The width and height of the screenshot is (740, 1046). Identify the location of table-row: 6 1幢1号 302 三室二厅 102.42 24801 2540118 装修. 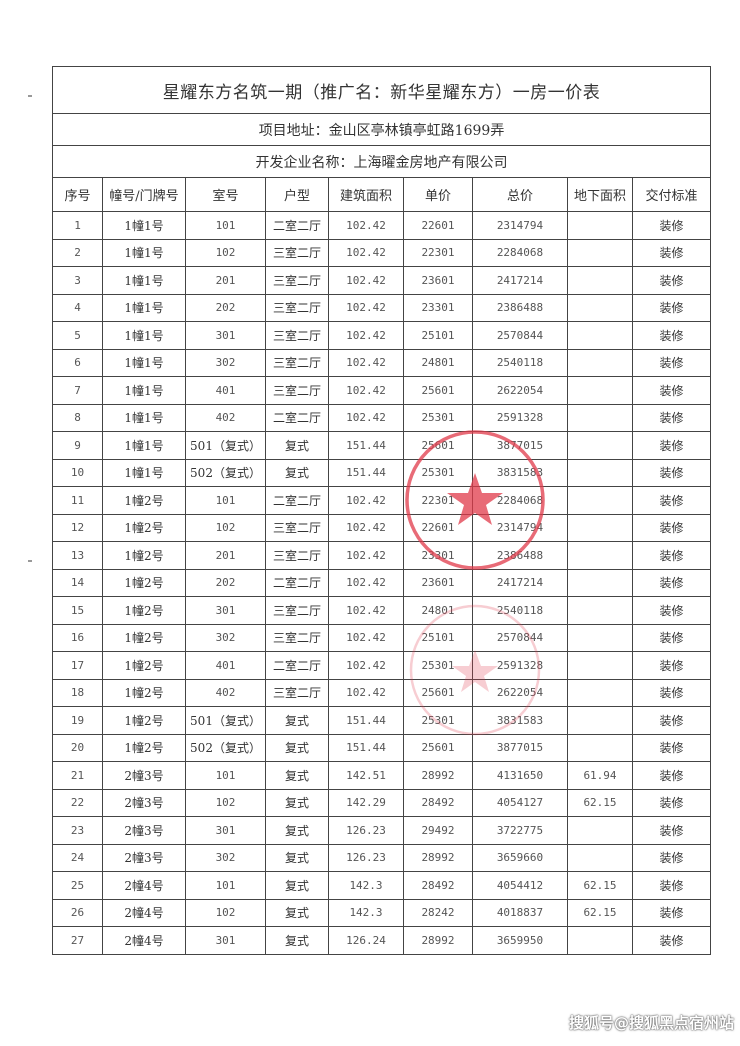
(382, 362).